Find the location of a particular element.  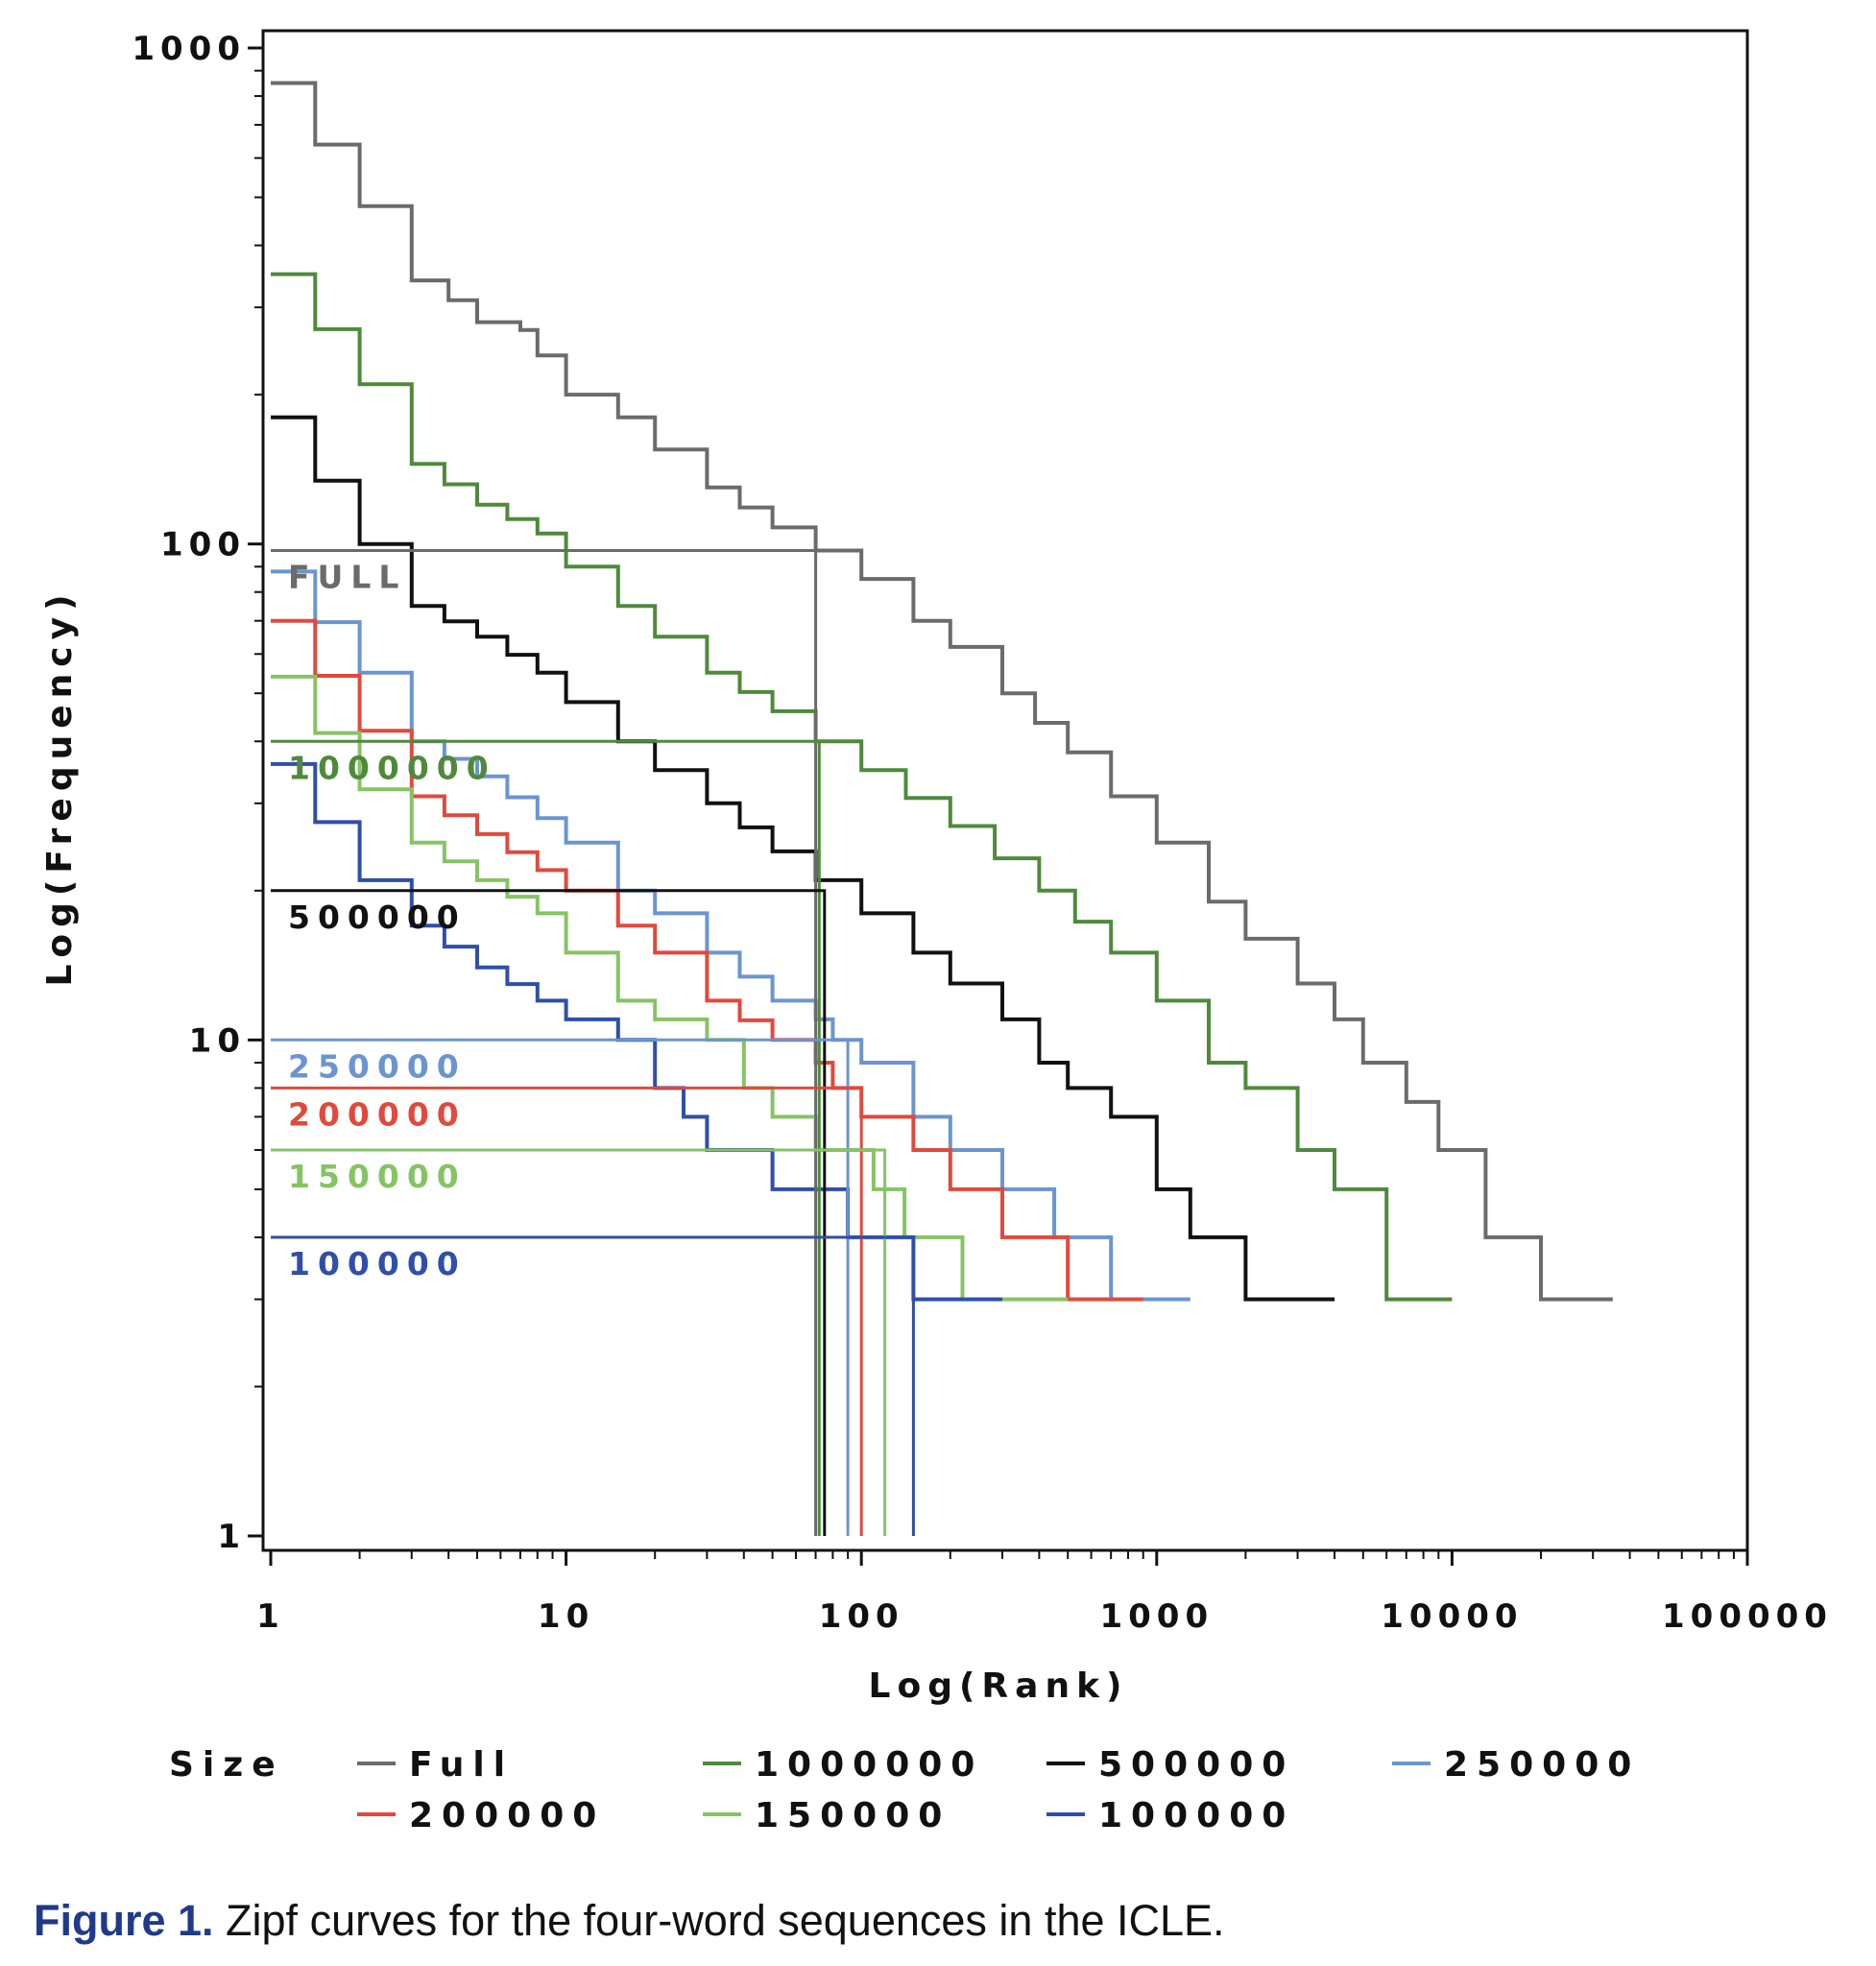

legend-label: 200000 is located at coordinates (507, 1815).